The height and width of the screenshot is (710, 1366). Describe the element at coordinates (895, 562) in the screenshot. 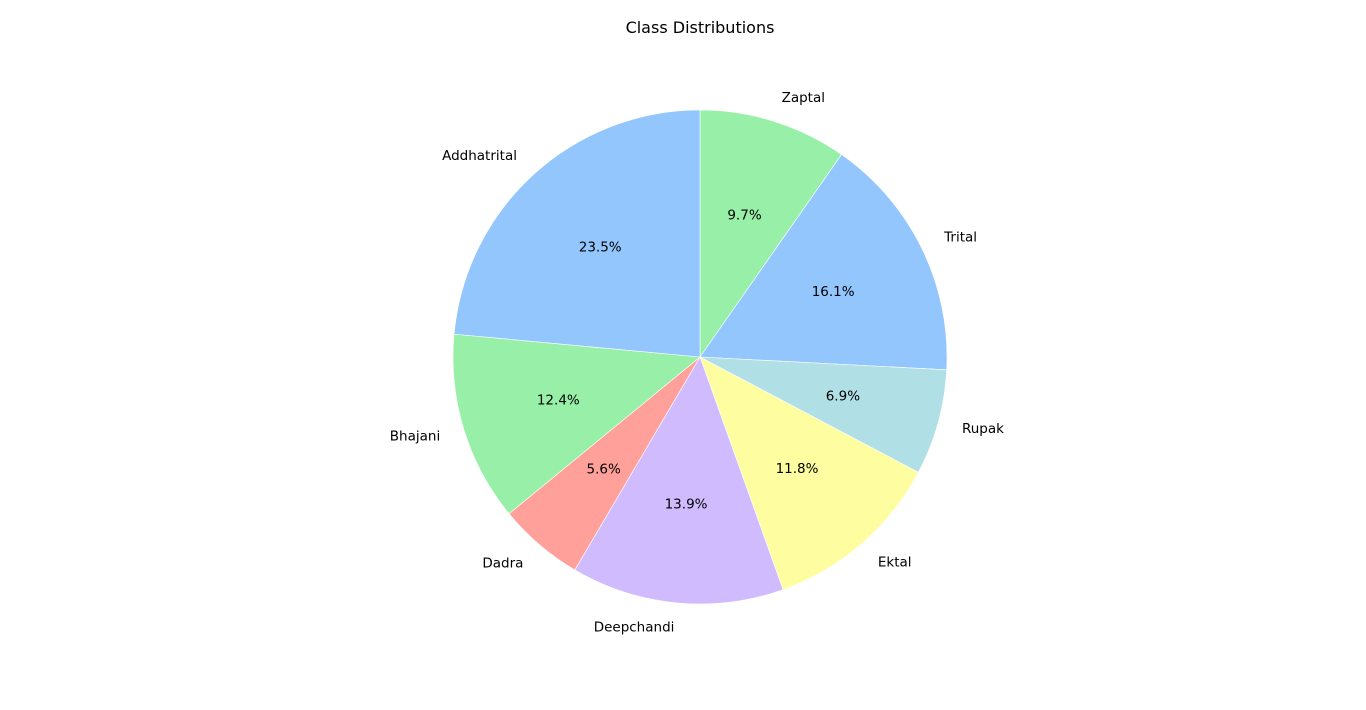

I see `slice-label-ektal: Ektal` at that location.